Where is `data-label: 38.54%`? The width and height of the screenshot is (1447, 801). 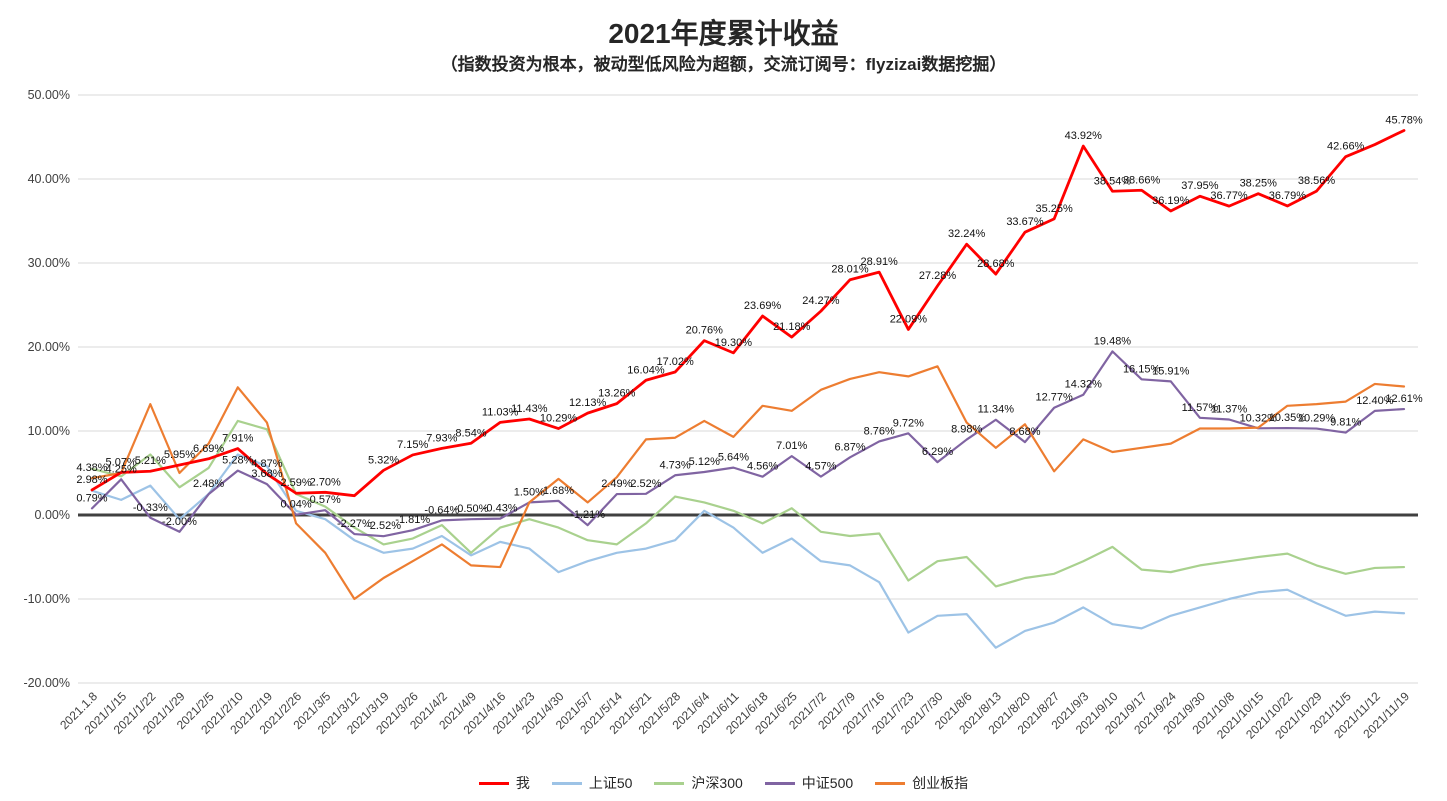
data-label: 38.54% is located at coordinates (1113, 181).